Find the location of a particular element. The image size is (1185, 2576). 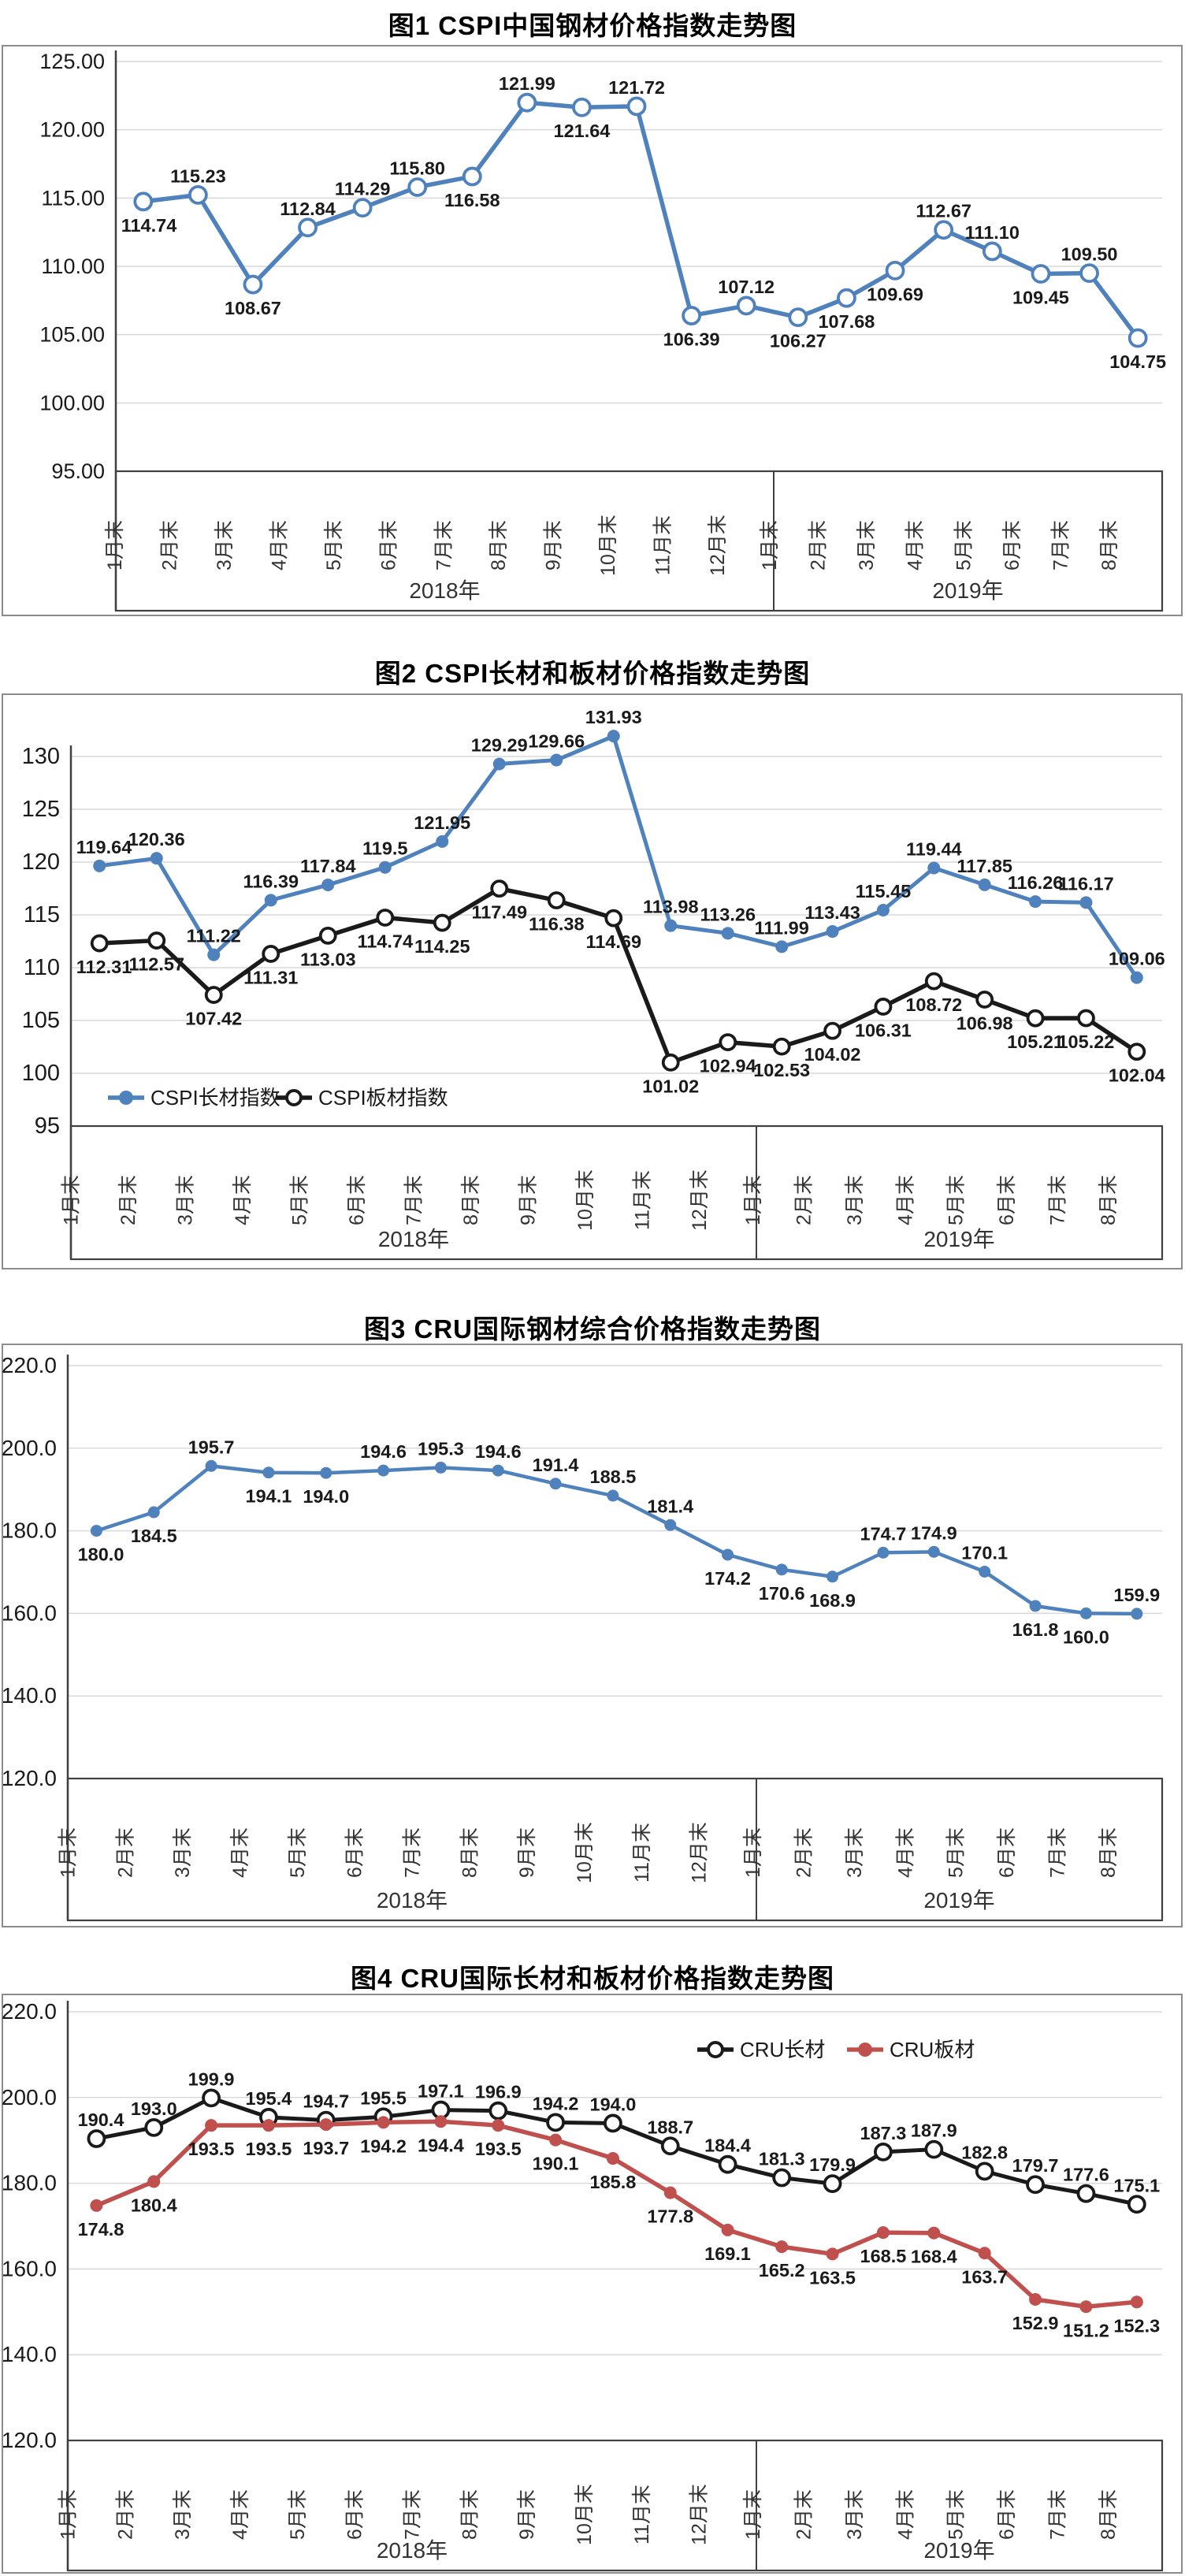

data-label: 190.4 is located at coordinates (101, 2119).